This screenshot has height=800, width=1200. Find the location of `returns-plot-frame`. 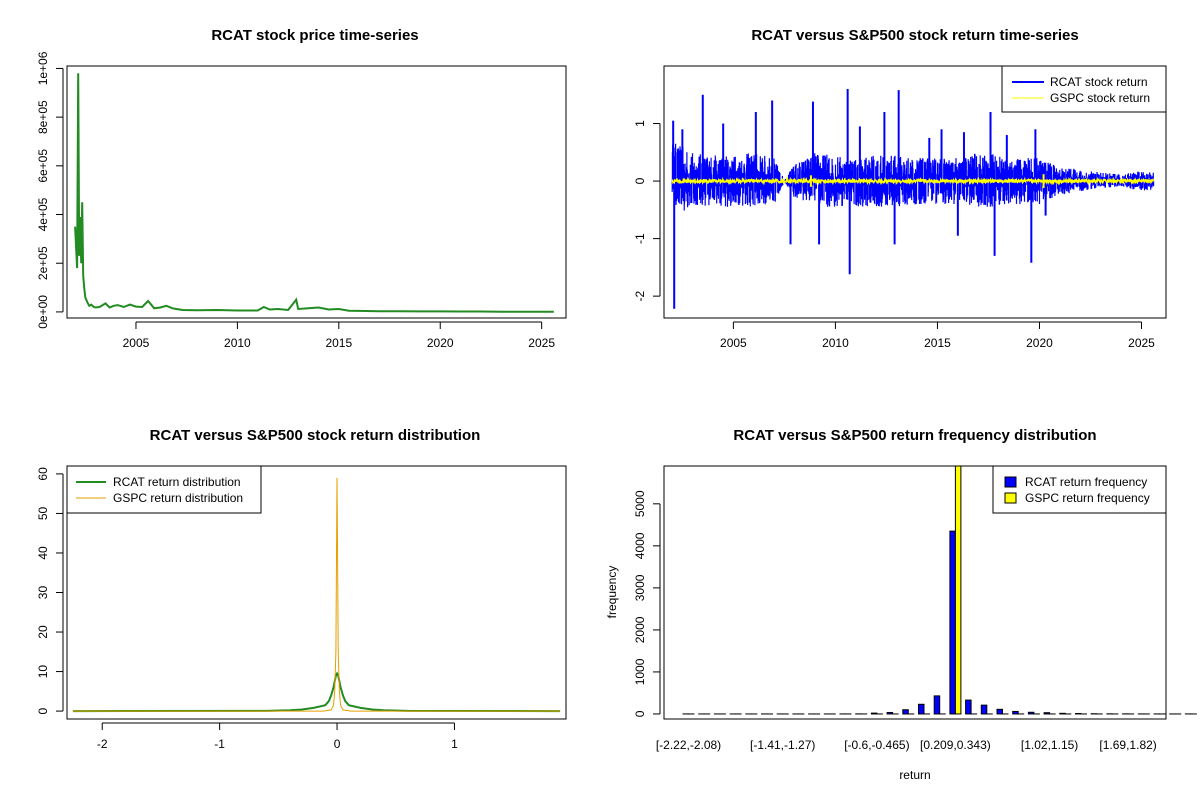

returns-plot-frame is located at coordinates (915, 192).